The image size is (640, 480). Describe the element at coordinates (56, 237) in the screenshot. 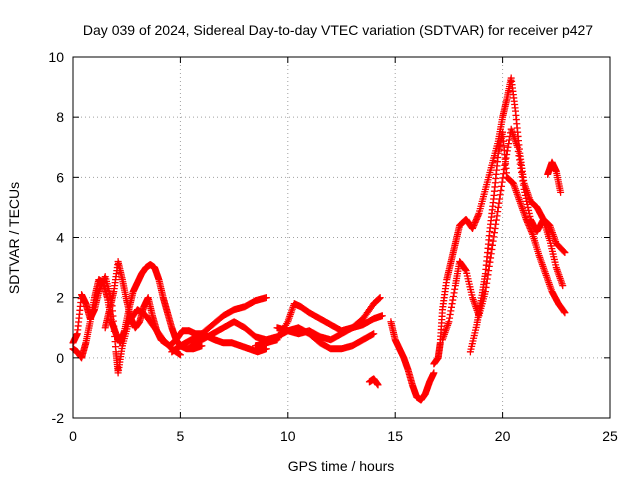

I see `y-tick-labels: -2 0 2 4 6 8 10` at that location.